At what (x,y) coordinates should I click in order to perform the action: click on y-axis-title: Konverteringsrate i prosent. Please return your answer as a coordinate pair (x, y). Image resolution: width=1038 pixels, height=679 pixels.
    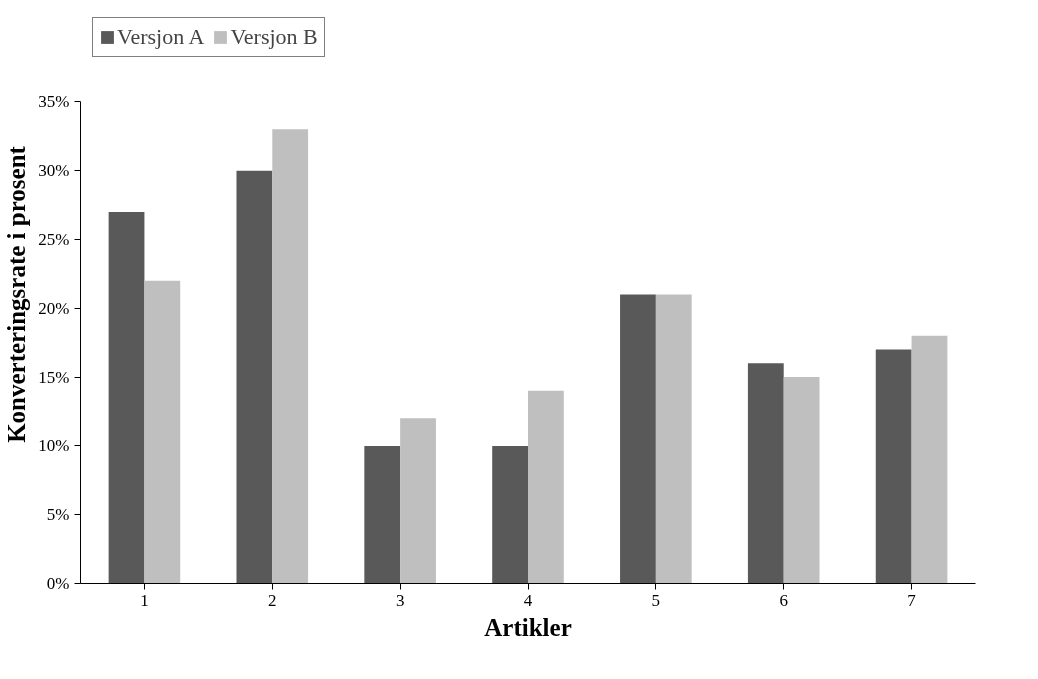
    Looking at the image, I should click on (17, 294).